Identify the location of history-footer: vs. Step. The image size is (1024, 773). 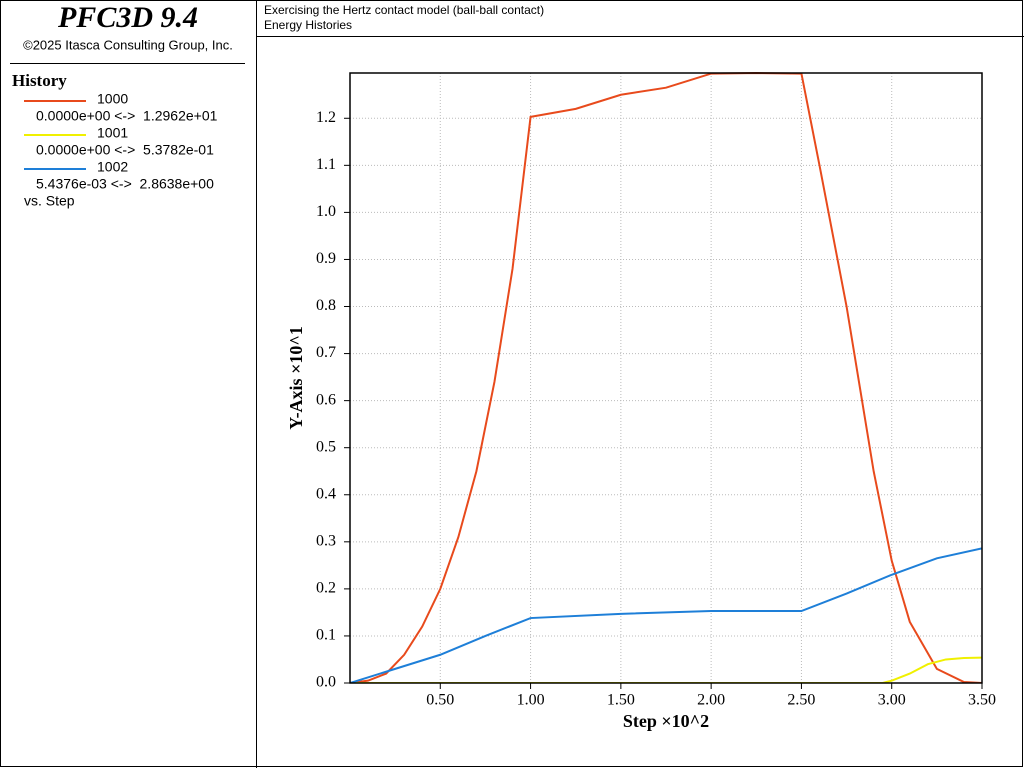
(49, 201).